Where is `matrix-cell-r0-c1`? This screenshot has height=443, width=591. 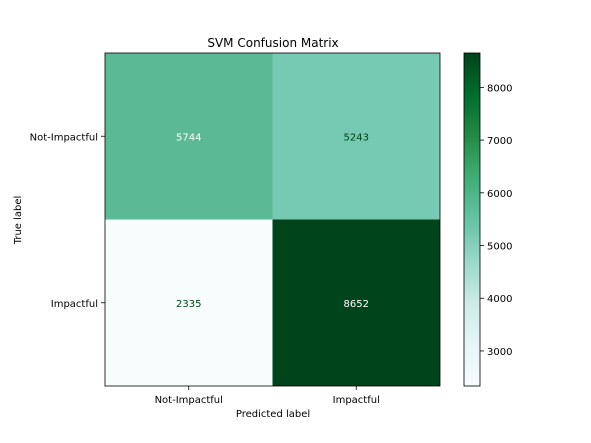
matrix-cell-r0-c1 is located at coordinates (356, 136).